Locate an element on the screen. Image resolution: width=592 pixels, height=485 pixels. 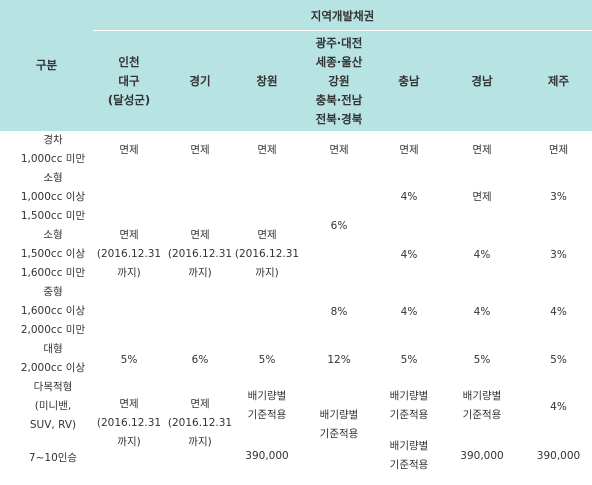
region-header-chungnam: 충남 is located at coordinates (409, 80).